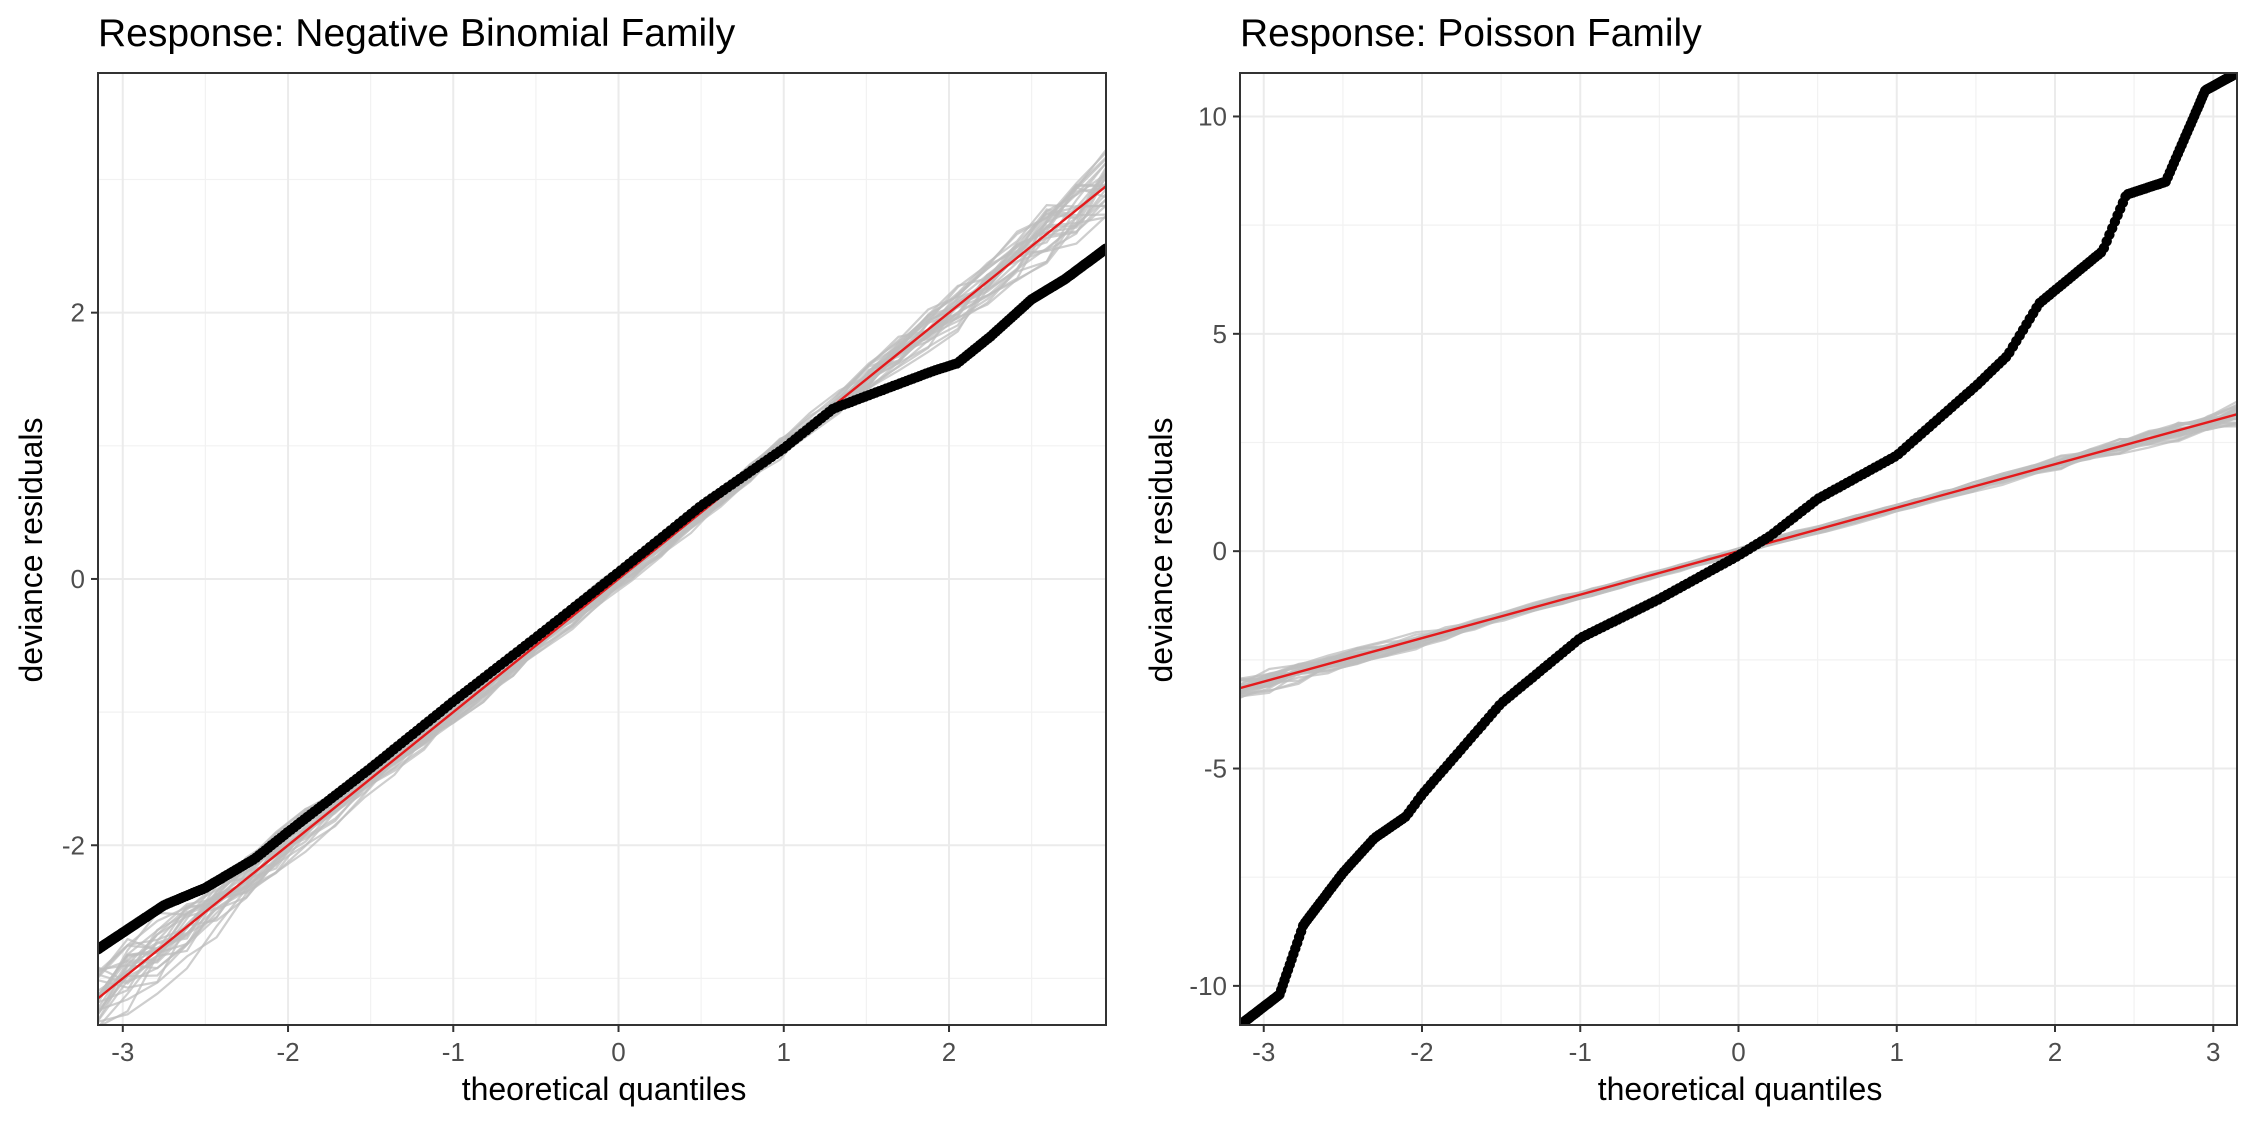  What do you see at coordinates (78, 313) in the screenshot?
I see `y-tick-label: 2` at bounding box center [78, 313].